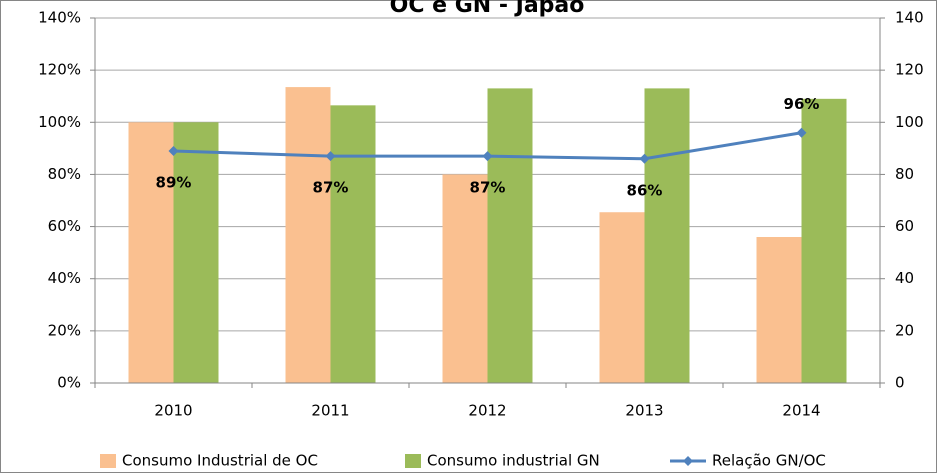 The width and height of the screenshot is (937, 473). Describe the element at coordinates (904, 278) in the screenshot. I see `y2-tick-label: 40` at that location.